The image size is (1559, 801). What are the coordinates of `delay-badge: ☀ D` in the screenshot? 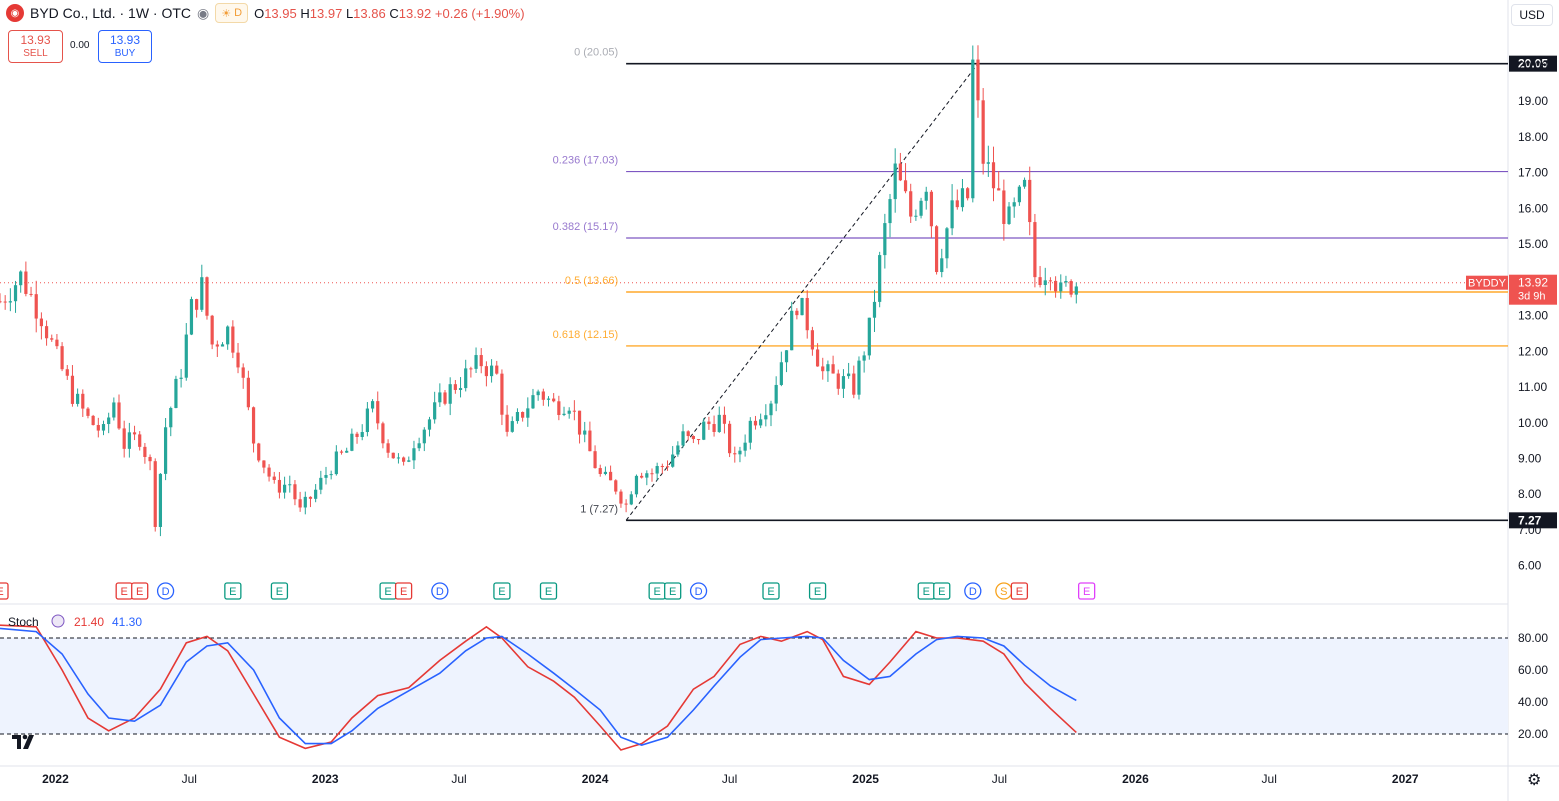 It's located at (232, 13).